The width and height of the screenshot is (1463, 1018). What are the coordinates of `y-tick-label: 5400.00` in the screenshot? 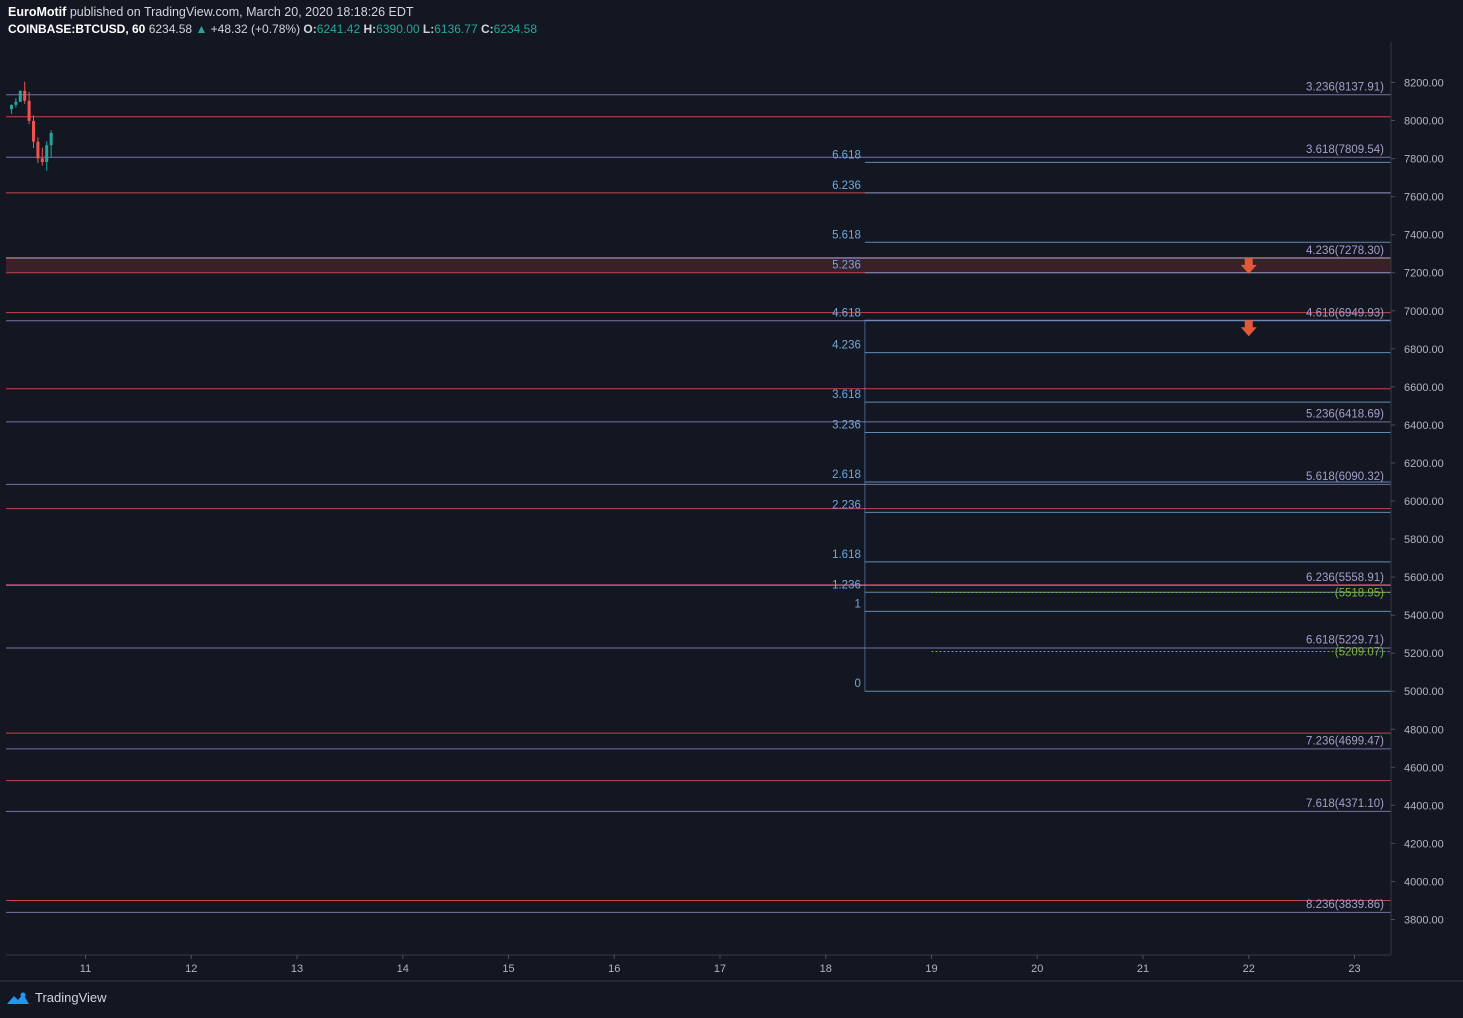 It's located at (1424, 616).